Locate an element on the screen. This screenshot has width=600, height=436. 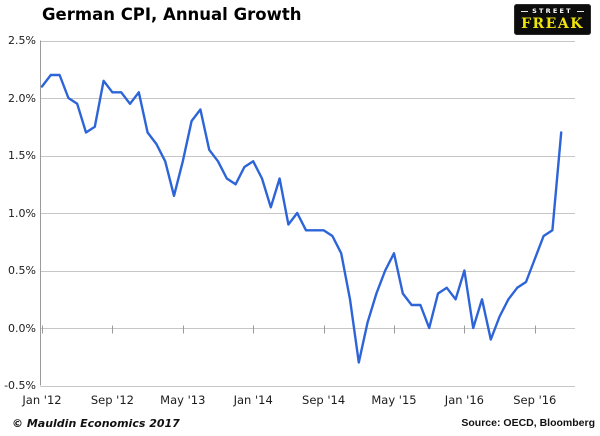
y-axis-label: 0.5% is located at coordinates (22, 270).